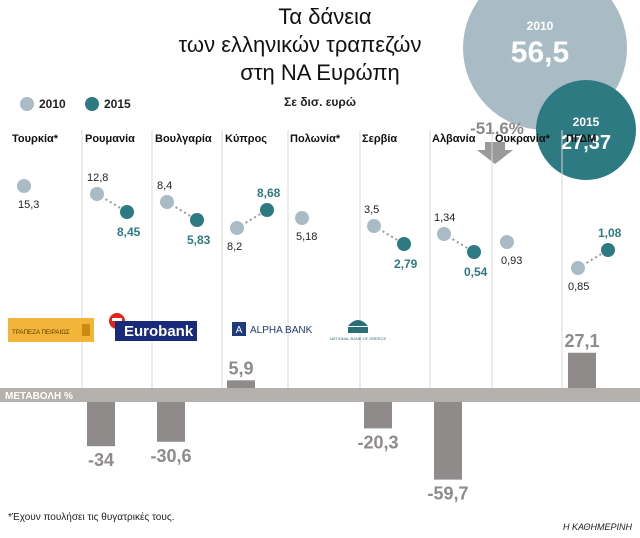 The width and height of the screenshot is (640, 538). Describe the element at coordinates (610, 233) in the screenshot. I see `value-label-2015: 1,08` at that location.